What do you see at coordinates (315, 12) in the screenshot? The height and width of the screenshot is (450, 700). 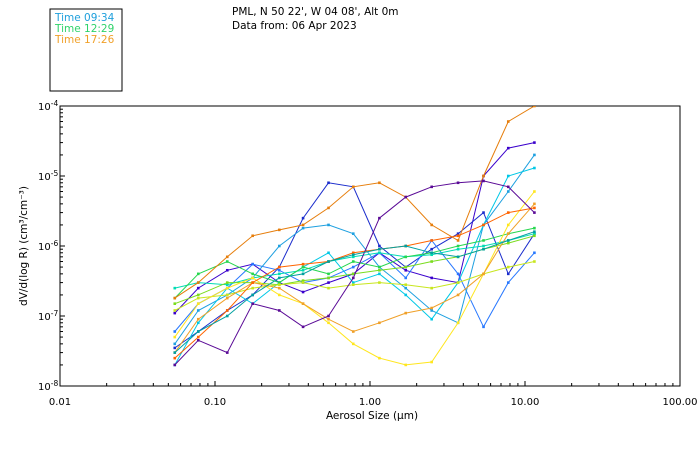 I see `chart-title: PML, N 50 22', W 04 08', Alt 0m` at bounding box center [315, 12].